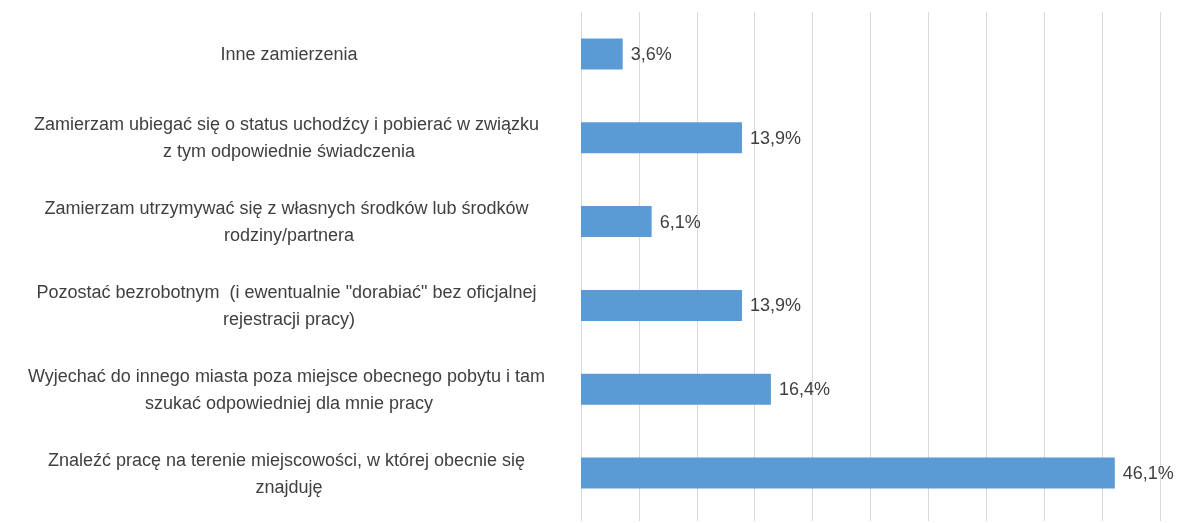 The width and height of the screenshot is (1182, 523). I want to click on data-label: 6,1%, so click(680, 221).